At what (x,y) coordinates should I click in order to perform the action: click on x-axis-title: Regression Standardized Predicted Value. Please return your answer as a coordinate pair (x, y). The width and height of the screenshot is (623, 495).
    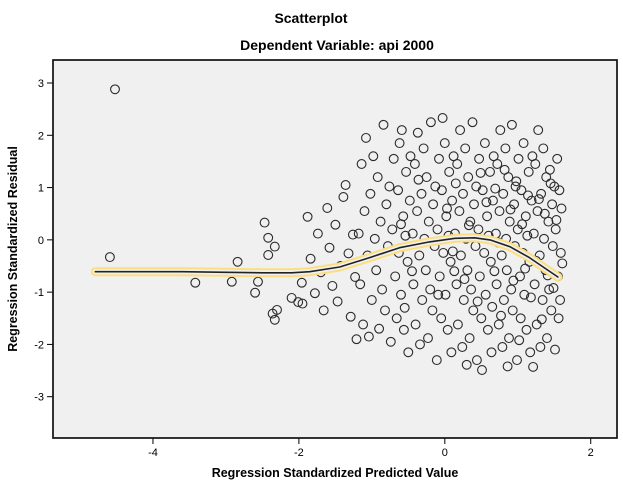
    Looking at the image, I should click on (335, 473).